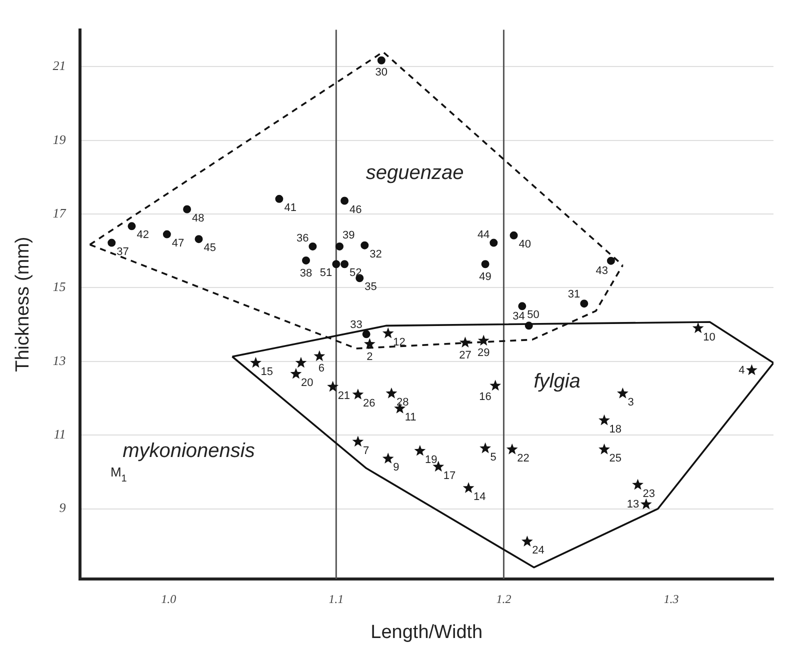 Image resolution: width=787 pixels, height=659 pixels. I want to click on annotation: 29, so click(484, 352).